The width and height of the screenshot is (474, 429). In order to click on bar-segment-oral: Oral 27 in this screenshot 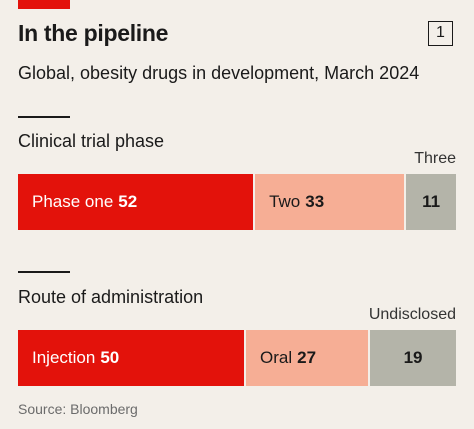, I will do `click(307, 358)`.